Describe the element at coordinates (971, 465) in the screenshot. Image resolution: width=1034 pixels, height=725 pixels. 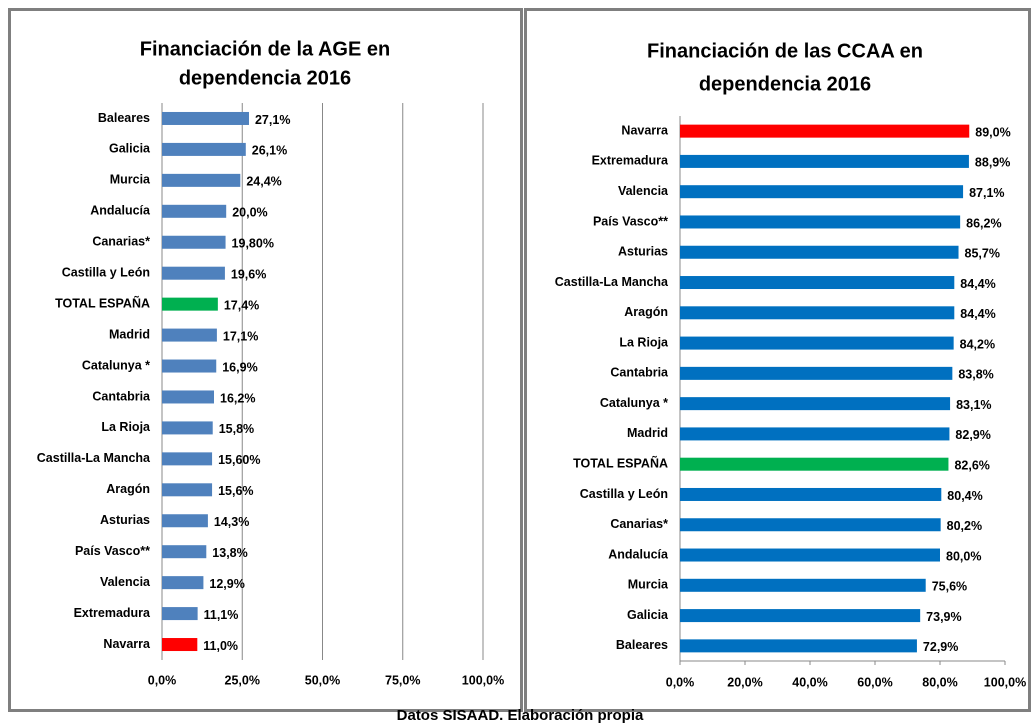
I see `value-label: 82,6%` at that location.